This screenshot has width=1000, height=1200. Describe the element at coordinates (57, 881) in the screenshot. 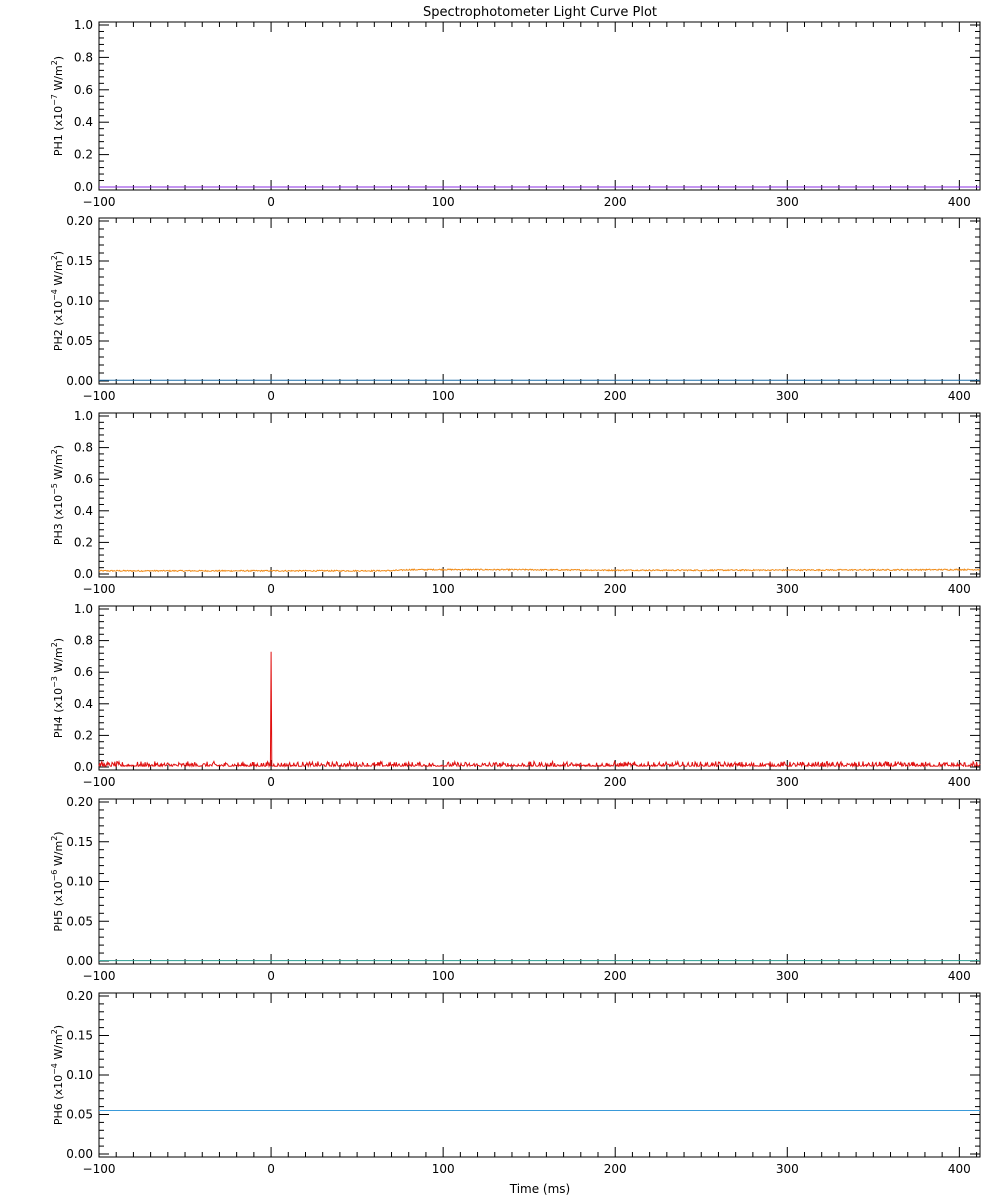

I see `y-axis-label: PH5 (x10−6 W/m2)` at that location.